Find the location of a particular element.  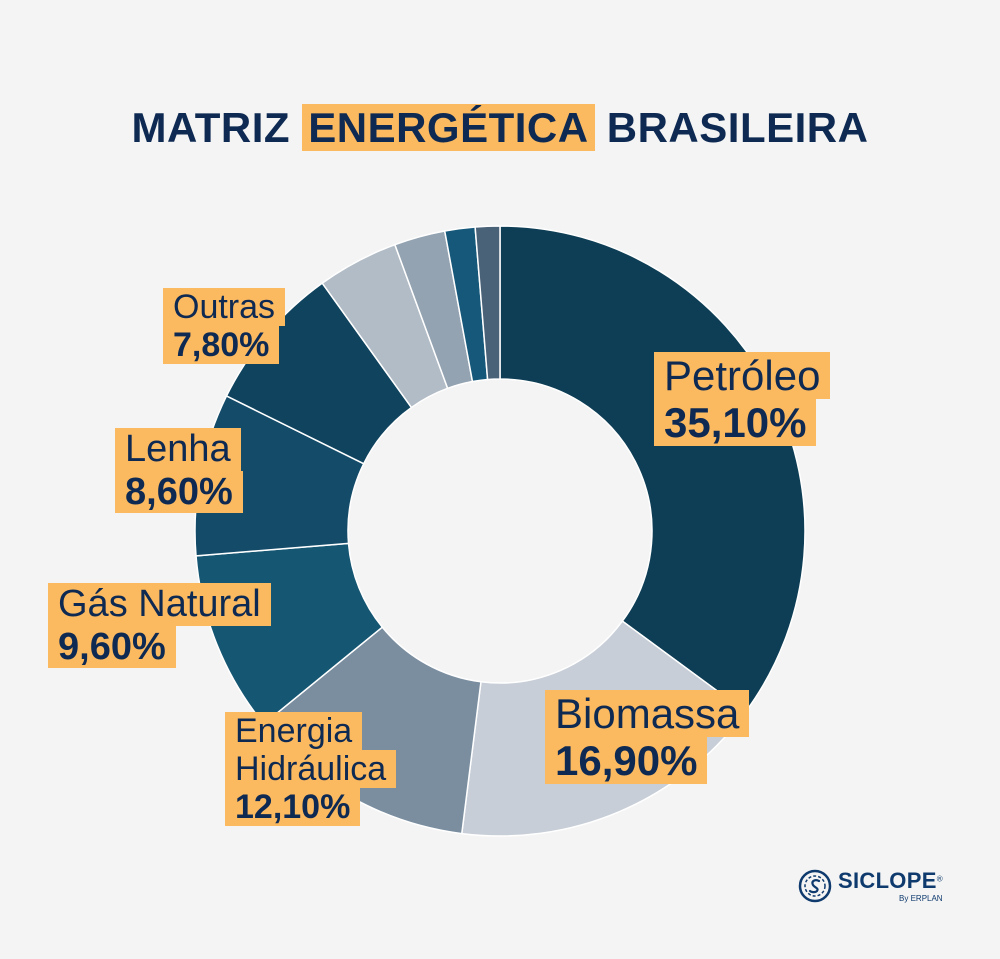

siclope-logo-icon is located at coordinates (815, 886).